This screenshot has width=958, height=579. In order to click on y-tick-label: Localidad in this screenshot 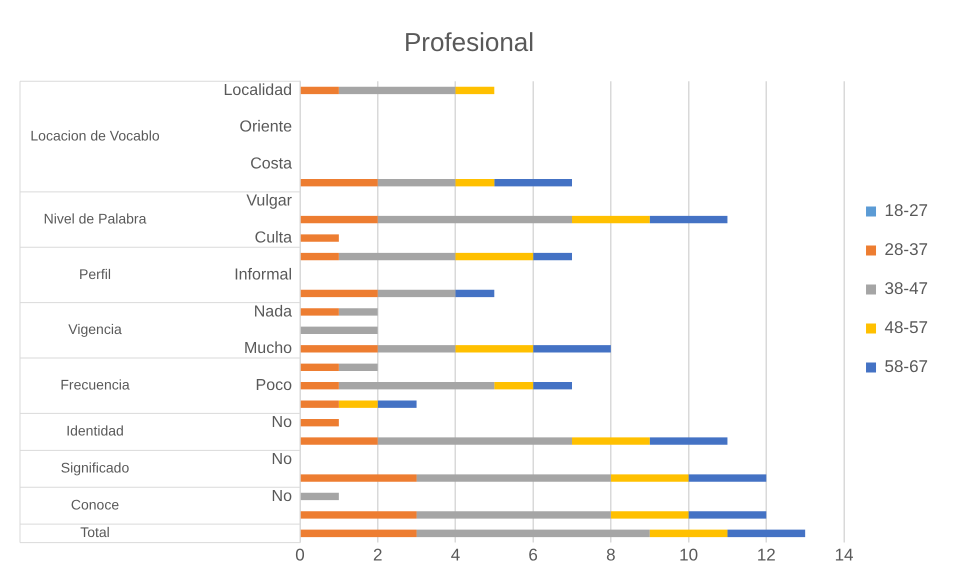, I will do `click(258, 90)`.